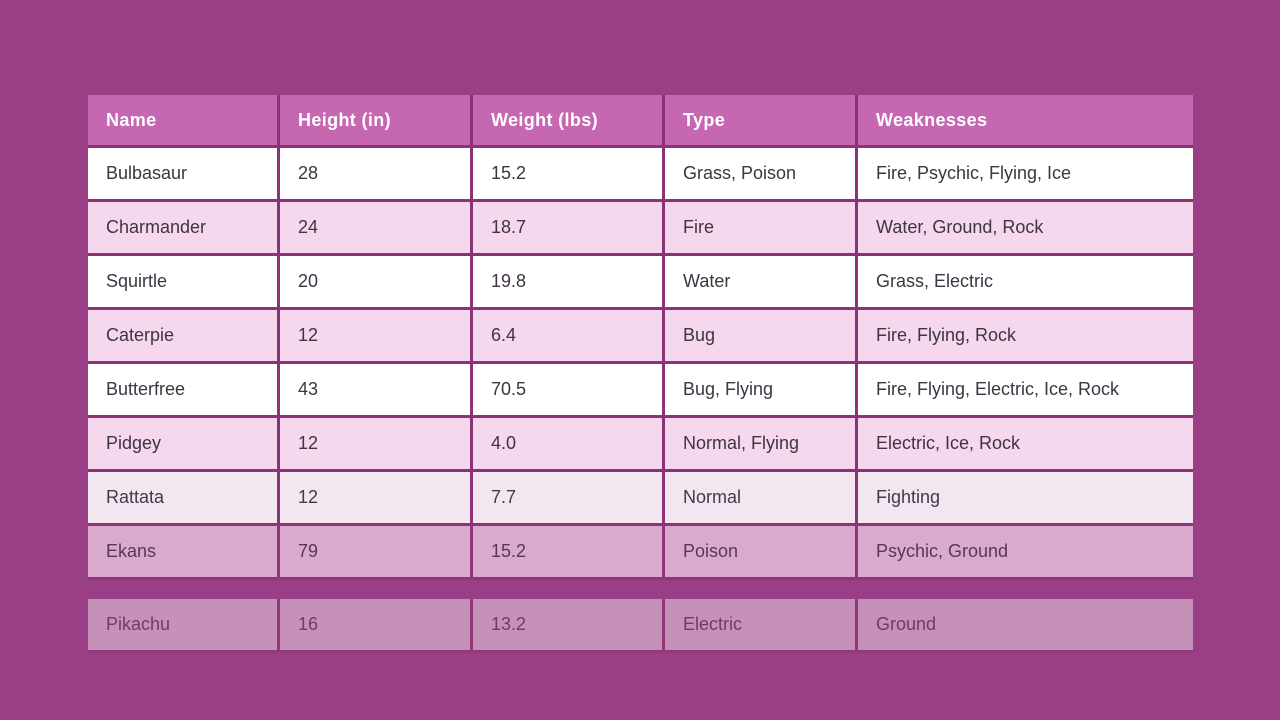 Image resolution: width=1280 pixels, height=720 pixels. Describe the element at coordinates (1025, 624) in the screenshot. I see `cell-weaknesses: Ground` at that location.